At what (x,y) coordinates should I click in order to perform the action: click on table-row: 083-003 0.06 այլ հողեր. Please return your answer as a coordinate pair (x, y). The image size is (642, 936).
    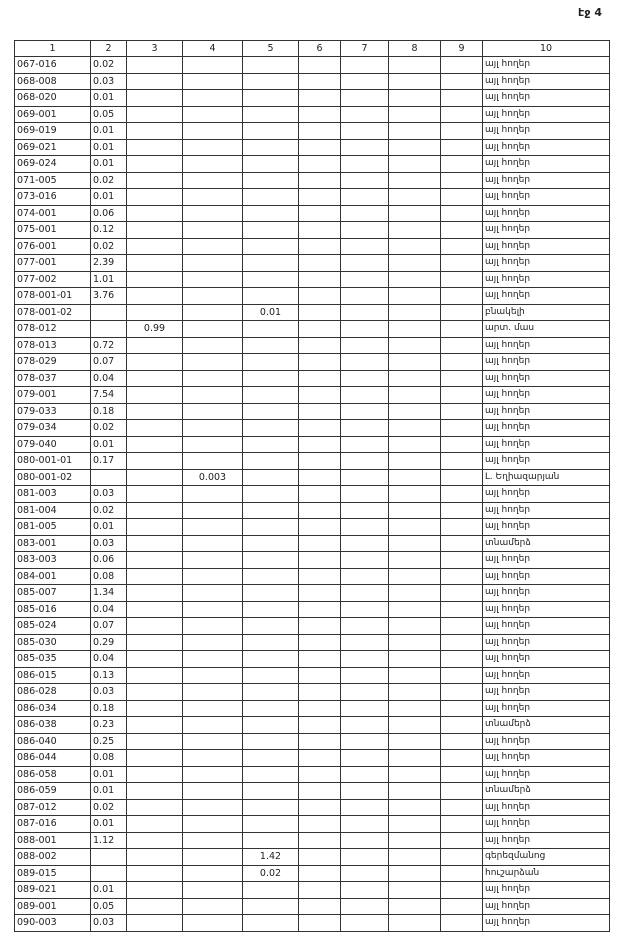
    Looking at the image, I should click on (312, 560).